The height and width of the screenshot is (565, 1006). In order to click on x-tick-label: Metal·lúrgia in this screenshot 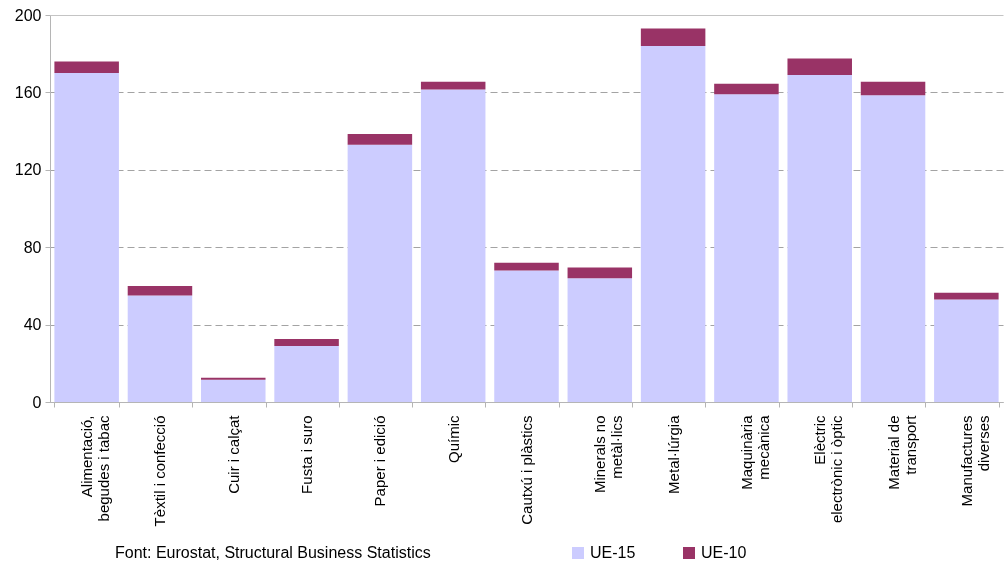, I will do `click(673, 454)`.